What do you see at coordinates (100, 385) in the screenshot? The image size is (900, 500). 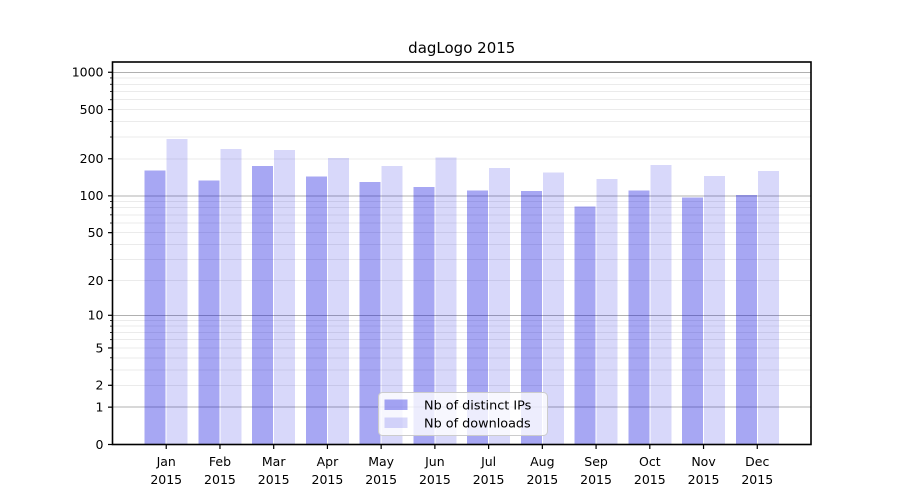 I see `y-tick-label: 2` at bounding box center [100, 385].